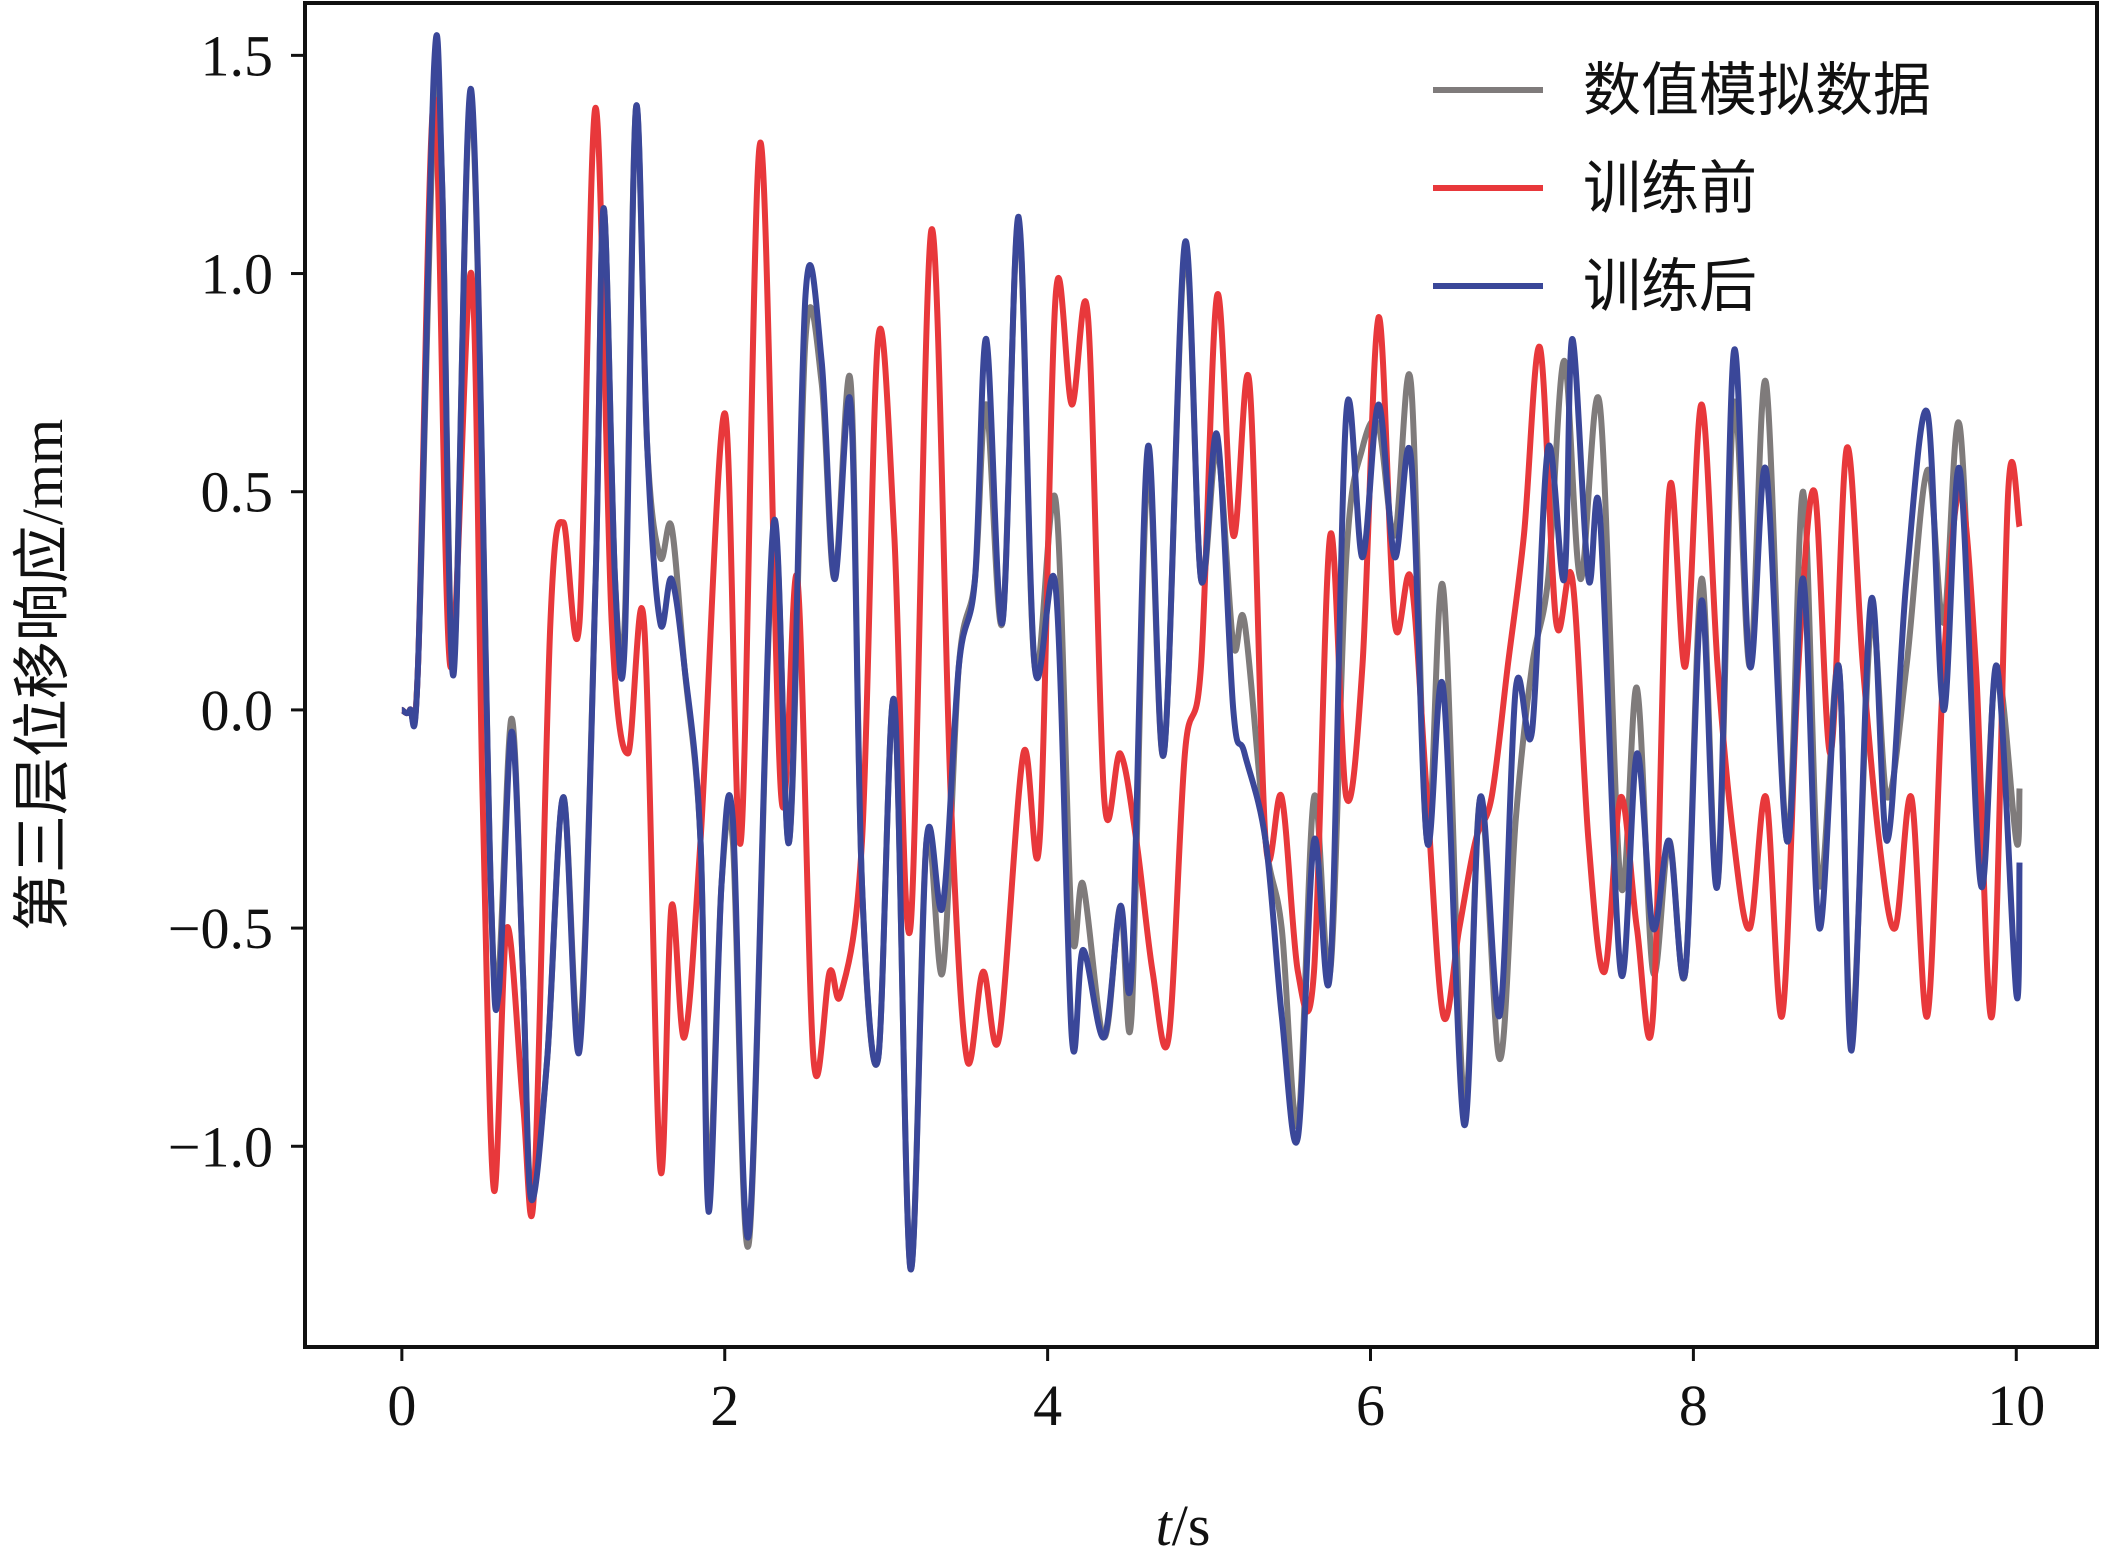  I want to click on y-axis-title: 第三层位移响应/mm, so click(42, 675).